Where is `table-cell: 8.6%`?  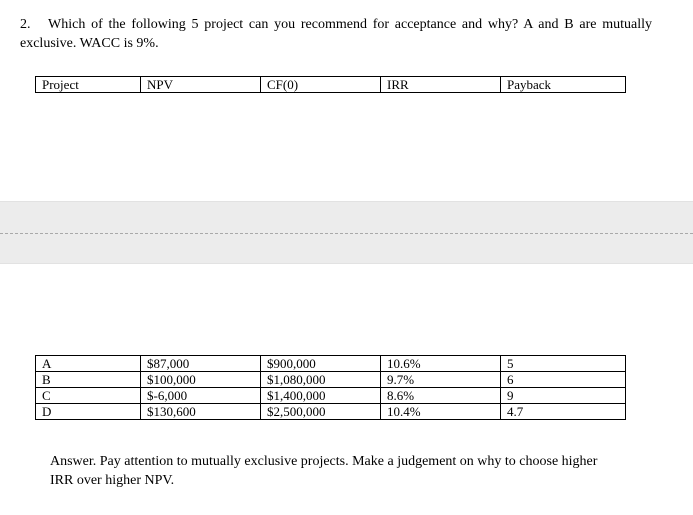
table-cell: 8.6% is located at coordinates (440, 395).